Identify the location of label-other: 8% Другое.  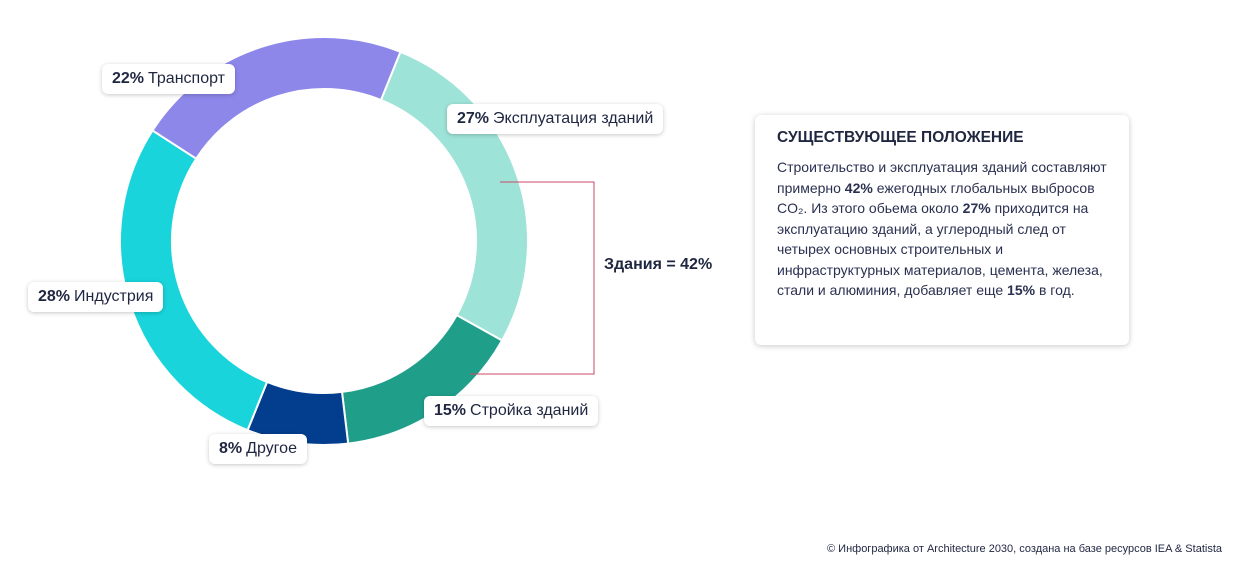
(258, 449).